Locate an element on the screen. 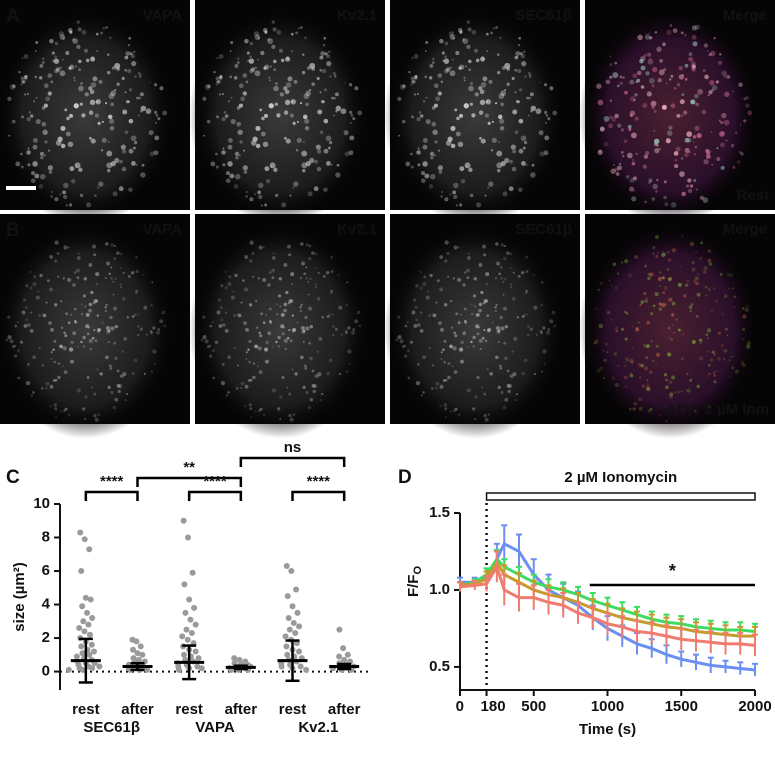 This screenshot has width=775, height=770. significance-bracket is located at coordinates (292, 461).